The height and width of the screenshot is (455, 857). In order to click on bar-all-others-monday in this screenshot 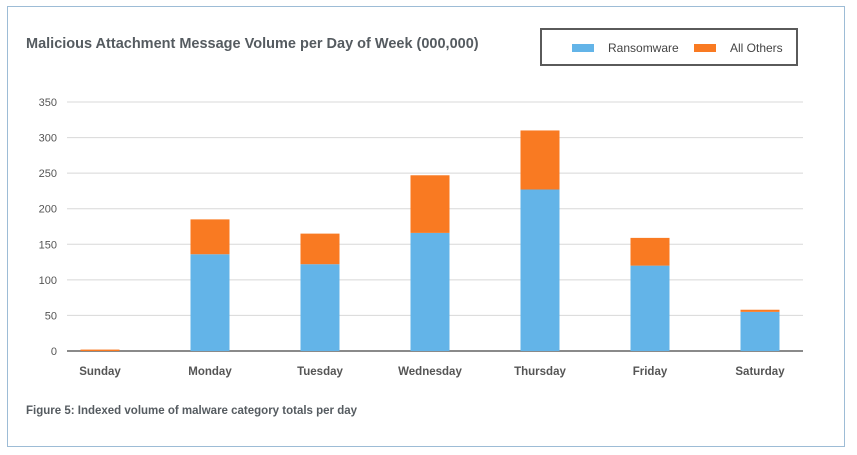, I will do `click(210, 237)`.